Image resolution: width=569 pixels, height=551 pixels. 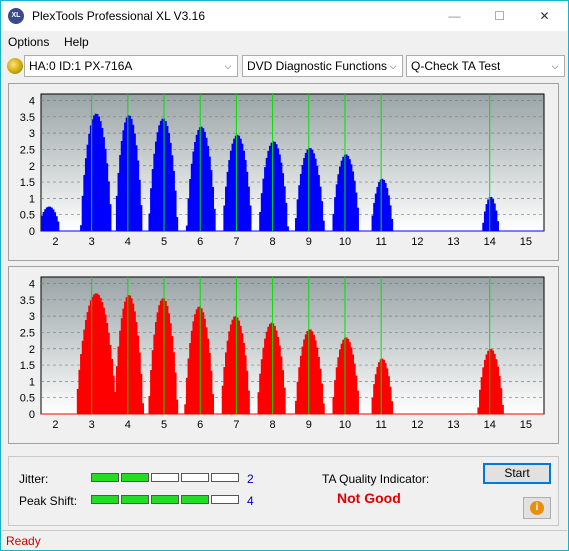 I want to click on test-select: Q-Check TA Test ⌵, so click(x=485, y=66).